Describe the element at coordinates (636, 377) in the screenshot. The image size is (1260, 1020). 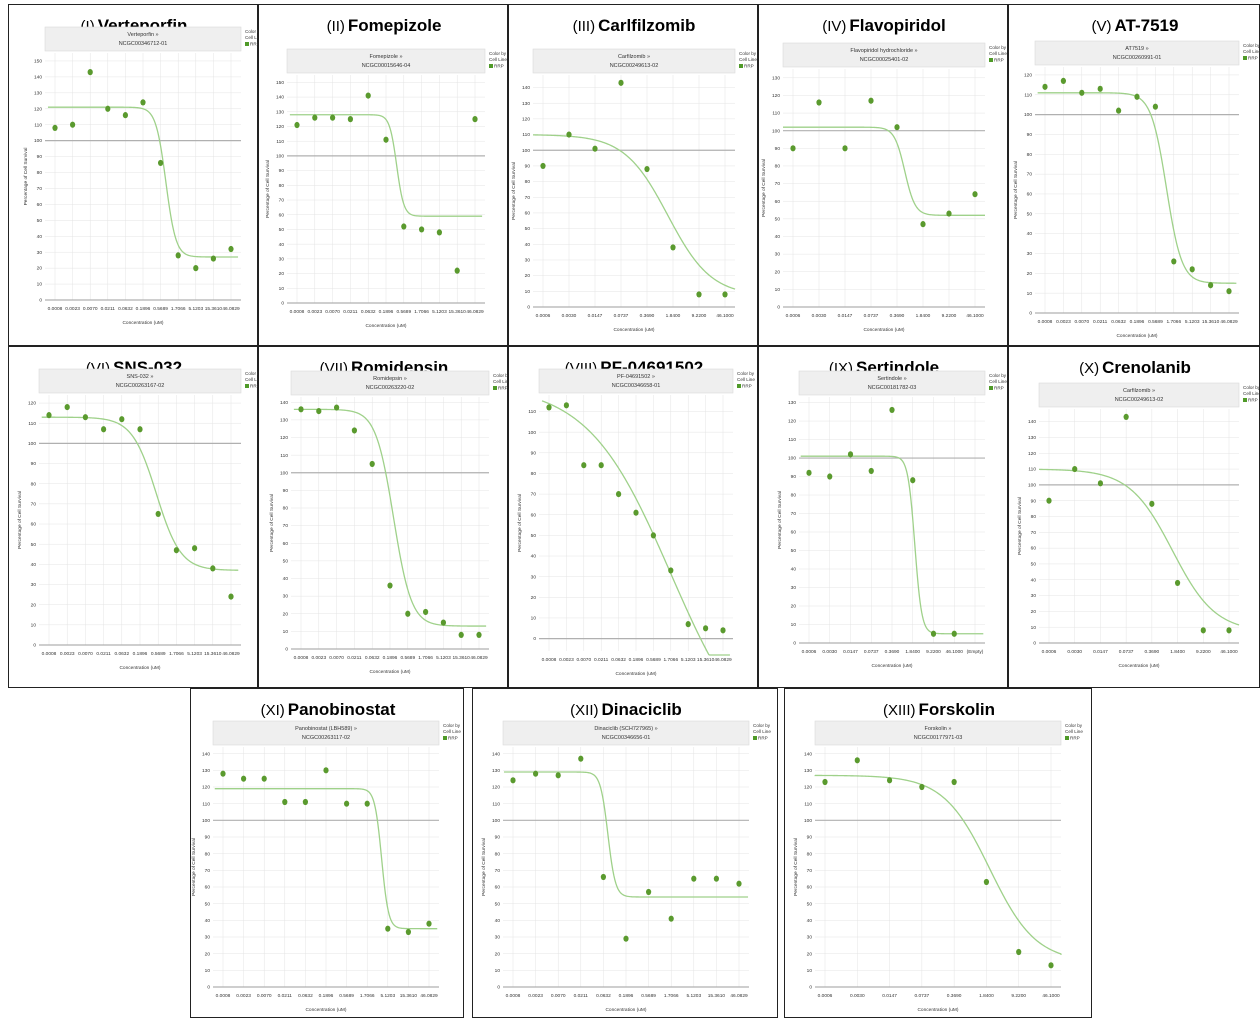
I see `compound-link: PF-04691502 »` at that location.